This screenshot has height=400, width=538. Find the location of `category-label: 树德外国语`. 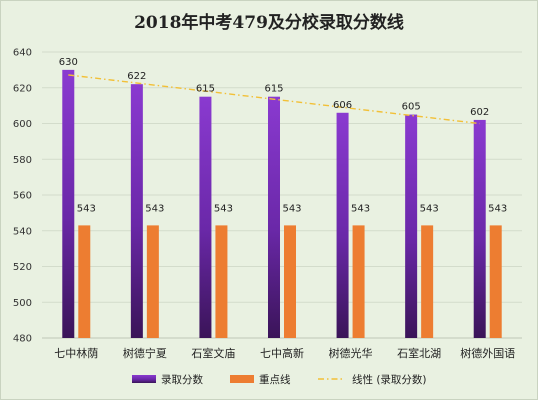

category-label: 树德外国语 is located at coordinates (487, 353).